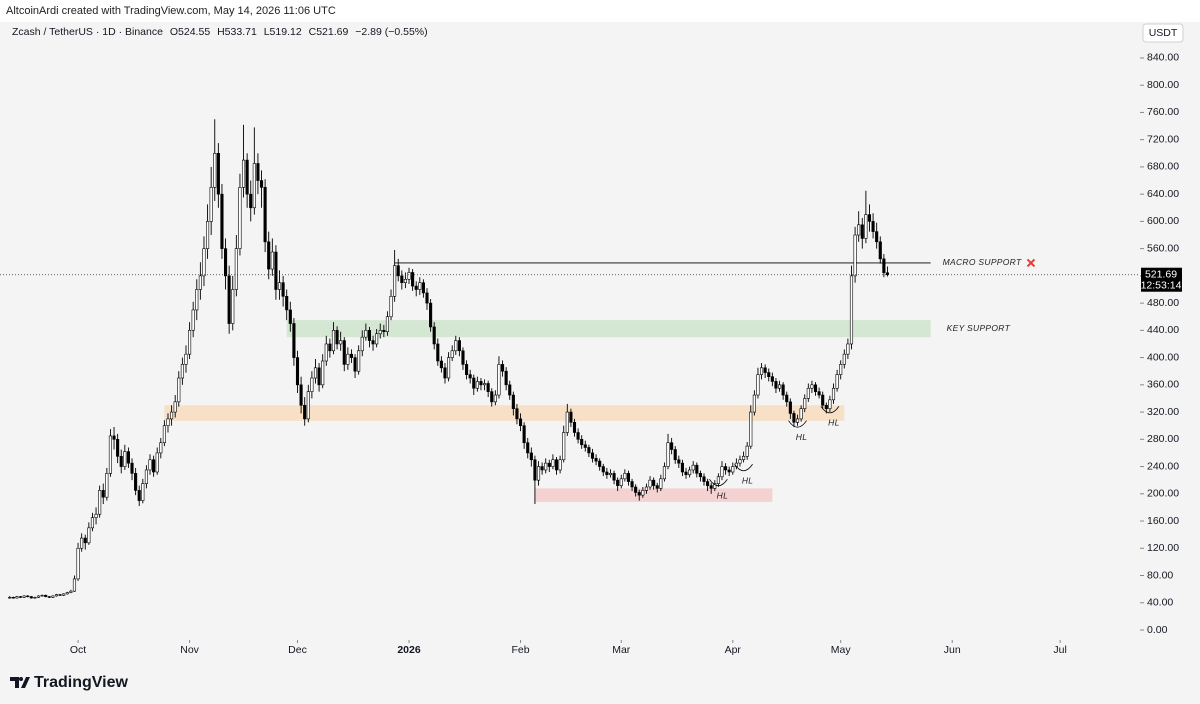  I want to click on open: O524.55, so click(190, 32).